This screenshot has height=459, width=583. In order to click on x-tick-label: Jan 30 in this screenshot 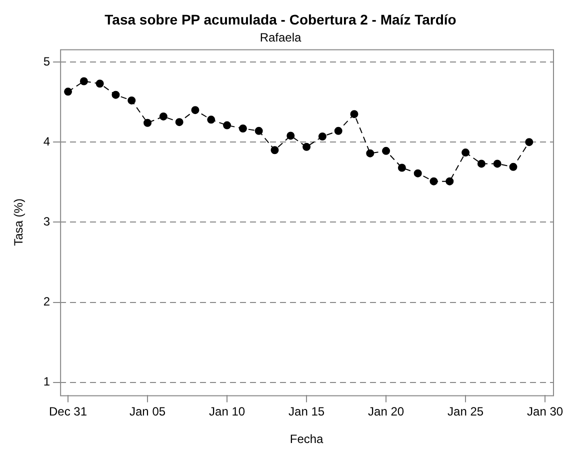, I will do `click(545, 411)`.